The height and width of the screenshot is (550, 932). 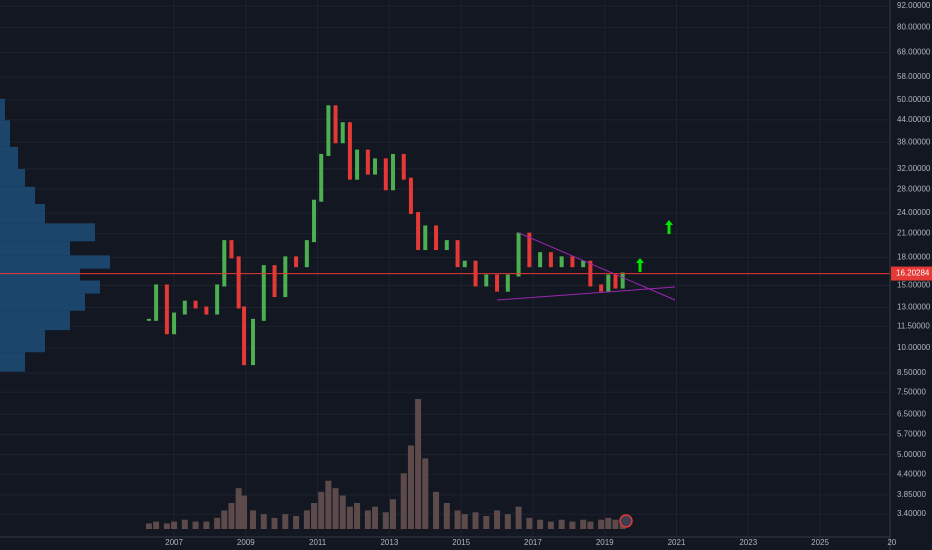 What do you see at coordinates (820, 542) in the screenshot?
I see `x-tick-label: 2025` at bounding box center [820, 542].